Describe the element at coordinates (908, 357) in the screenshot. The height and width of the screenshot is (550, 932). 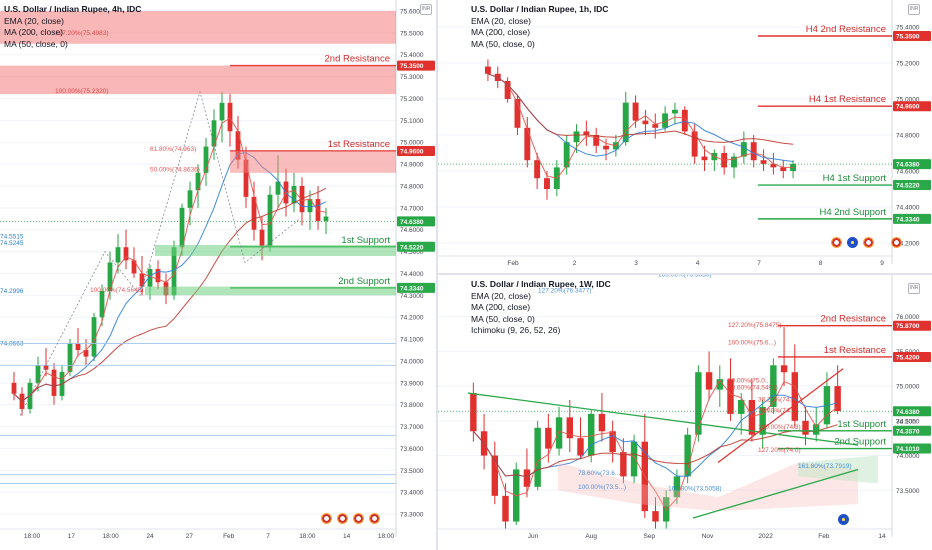
I see `price-tag-label: 75.4200` at that location.